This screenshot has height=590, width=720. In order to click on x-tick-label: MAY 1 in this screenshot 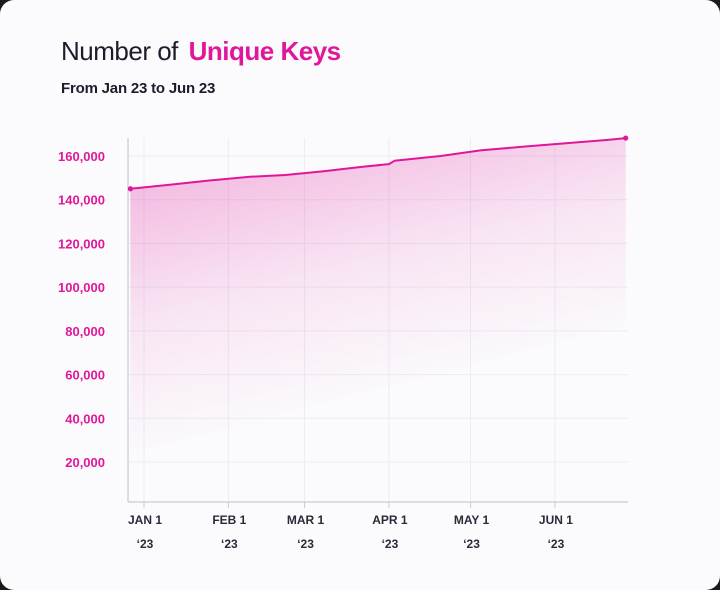, I will do `click(472, 520)`.